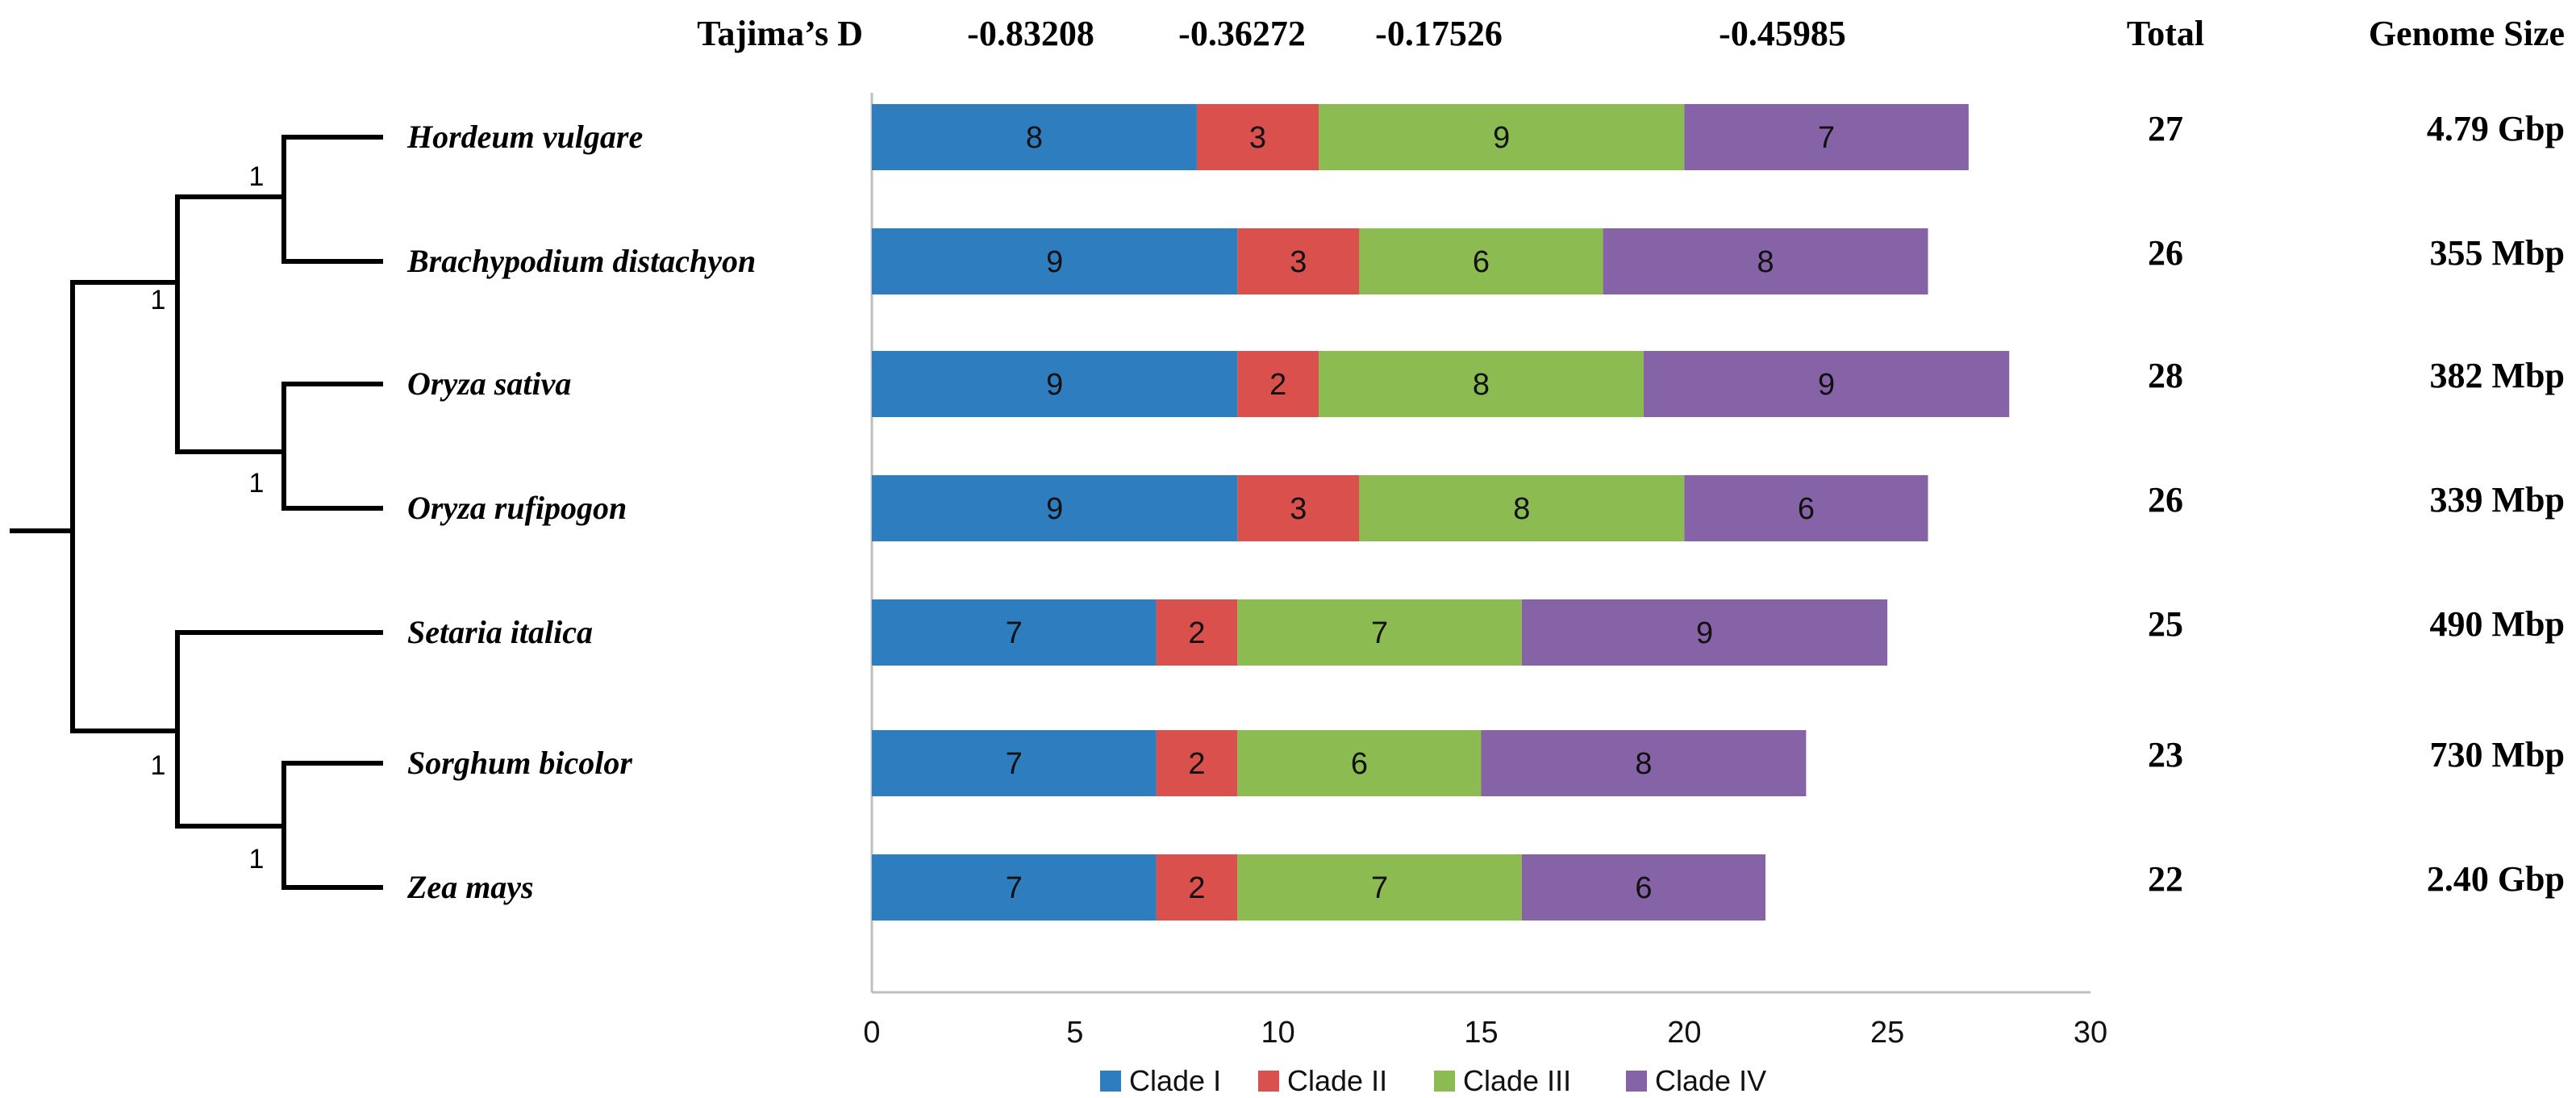 The image size is (2576, 1098). What do you see at coordinates (2496, 128) in the screenshot?
I see `genome-size-value-hordeum-vulgare: 4.79 Gbp` at bounding box center [2496, 128].